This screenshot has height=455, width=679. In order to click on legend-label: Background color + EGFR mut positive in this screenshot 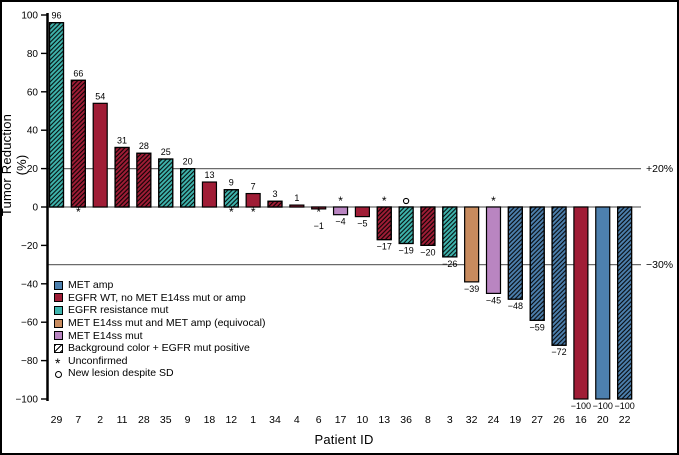, I will do `click(159, 348)`.